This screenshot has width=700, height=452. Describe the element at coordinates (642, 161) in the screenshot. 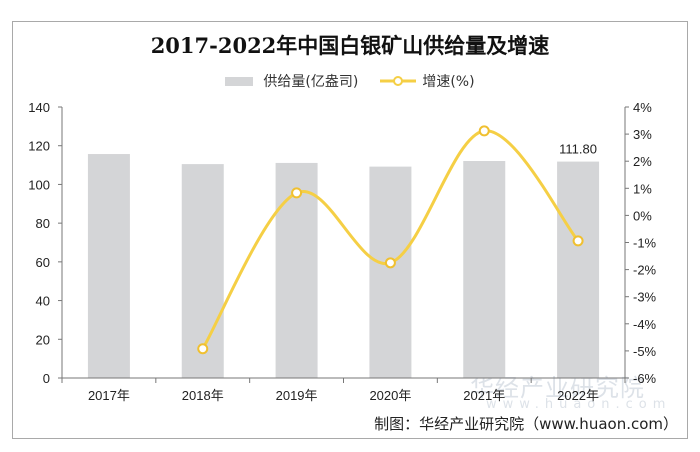

I see `right-tick-label: 2%` at that location.